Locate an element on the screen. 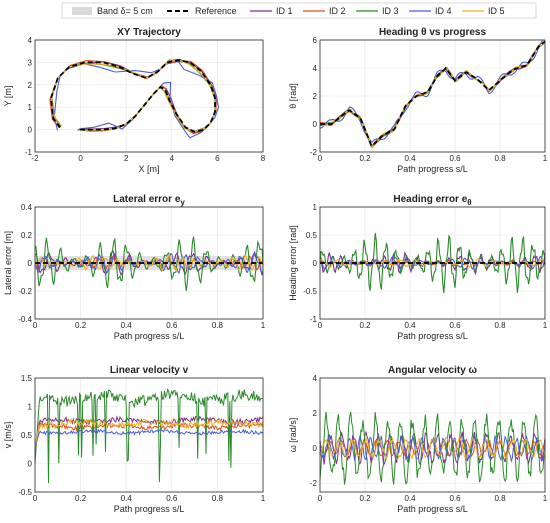 The height and width of the screenshot is (523, 550). reference-line is located at coordinates (432, 94).